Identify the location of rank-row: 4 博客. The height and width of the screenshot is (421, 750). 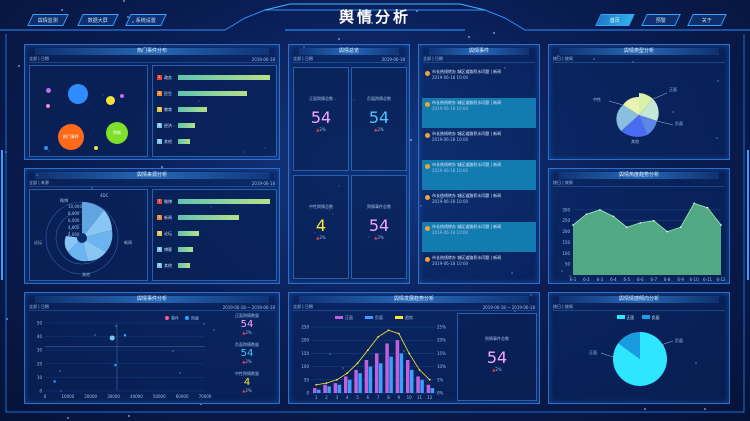
(175, 249).